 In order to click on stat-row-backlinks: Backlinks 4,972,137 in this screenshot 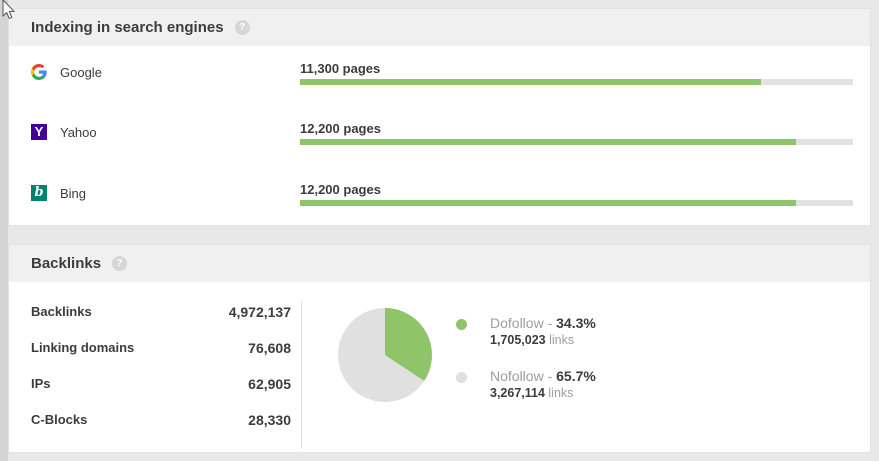, I will do `click(161, 314)`.